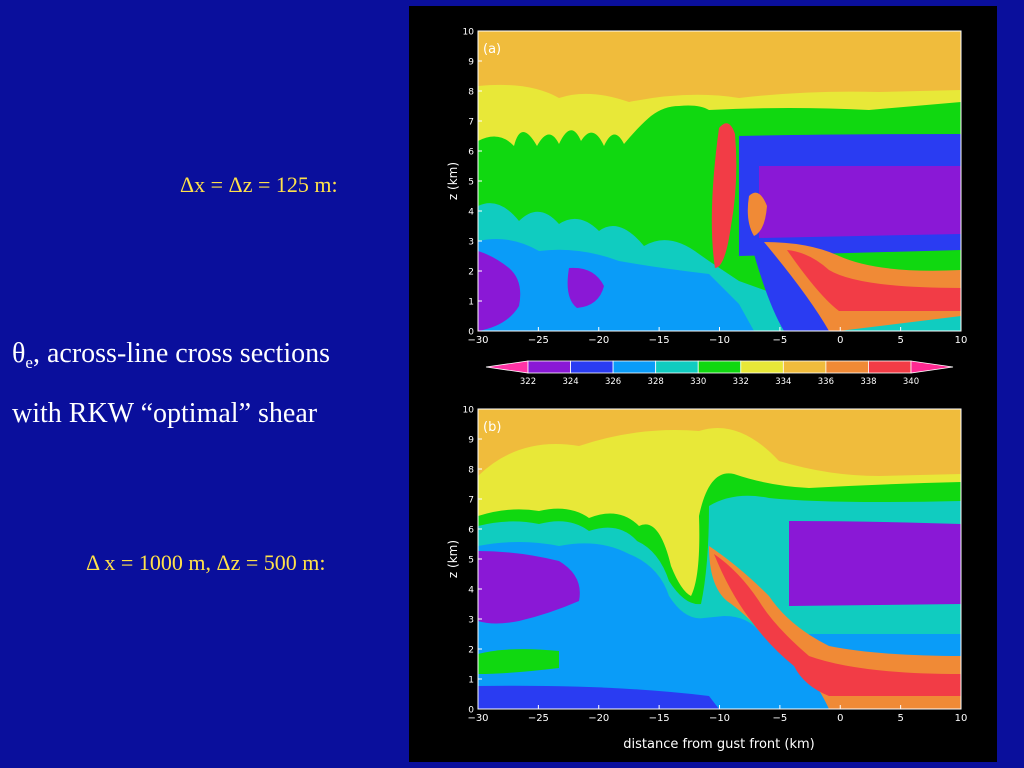 The height and width of the screenshot is (768, 1024). I want to click on title-rest: , across-line cross sections, so click(181, 353).